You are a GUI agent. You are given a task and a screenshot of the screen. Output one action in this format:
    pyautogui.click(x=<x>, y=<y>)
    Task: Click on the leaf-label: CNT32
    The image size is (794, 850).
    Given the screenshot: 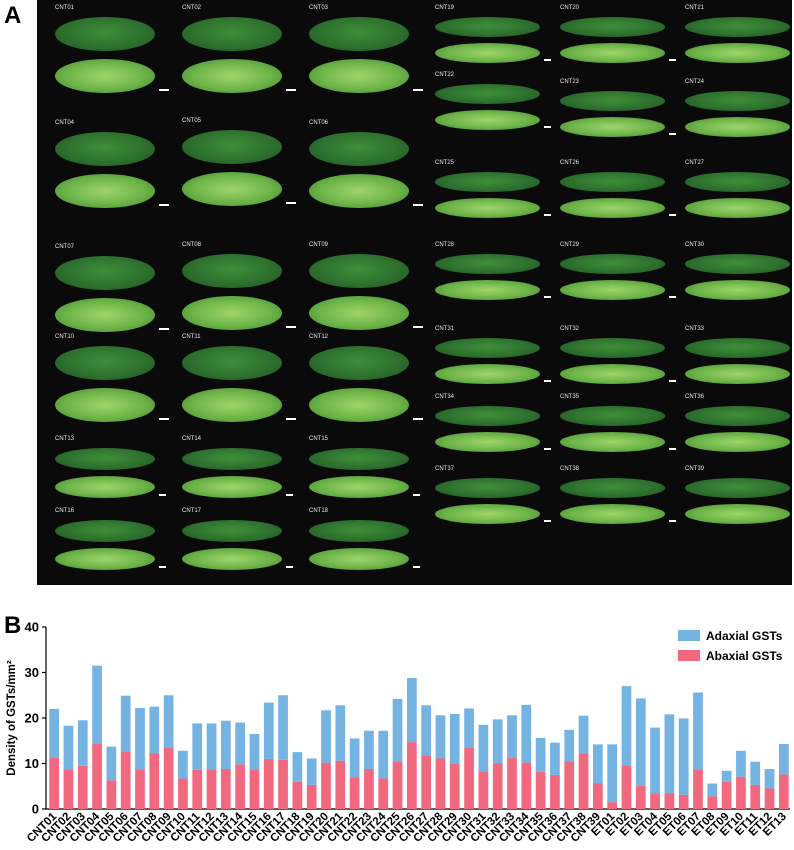 What is the action you would take?
    pyautogui.click(x=570, y=329)
    